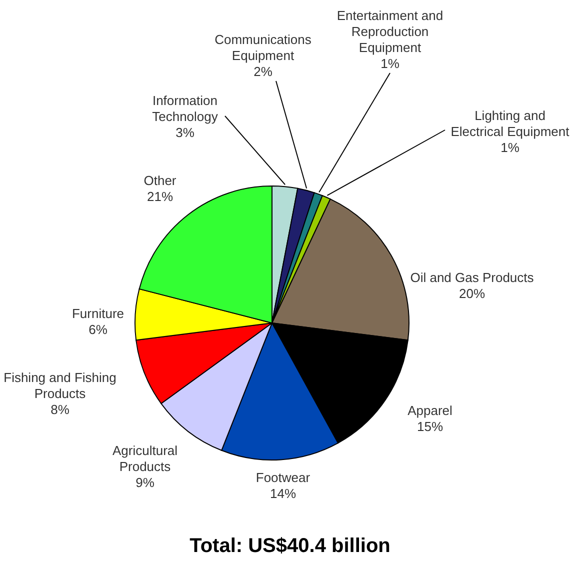 Image resolution: width=578 pixels, height=563 pixels. I want to click on data-label: 8%, so click(60, 409).